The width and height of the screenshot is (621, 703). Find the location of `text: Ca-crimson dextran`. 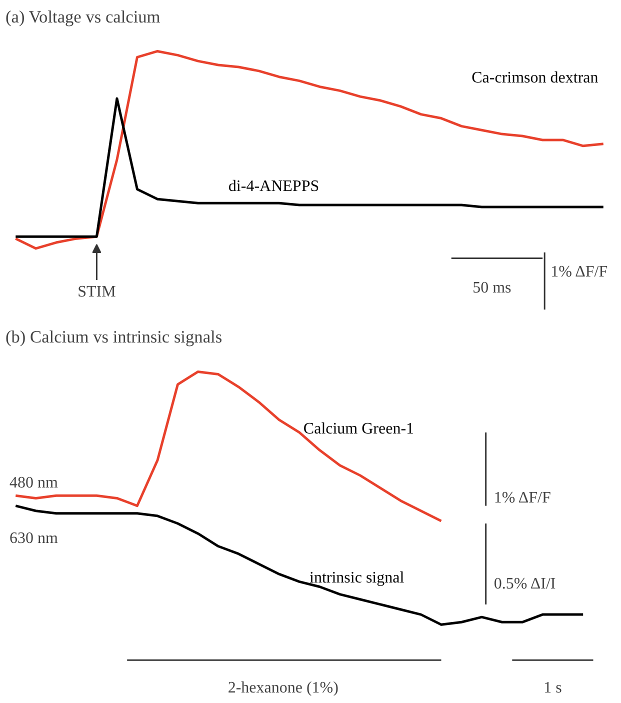

text: Ca-crimson dextran is located at coordinates (535, 78).